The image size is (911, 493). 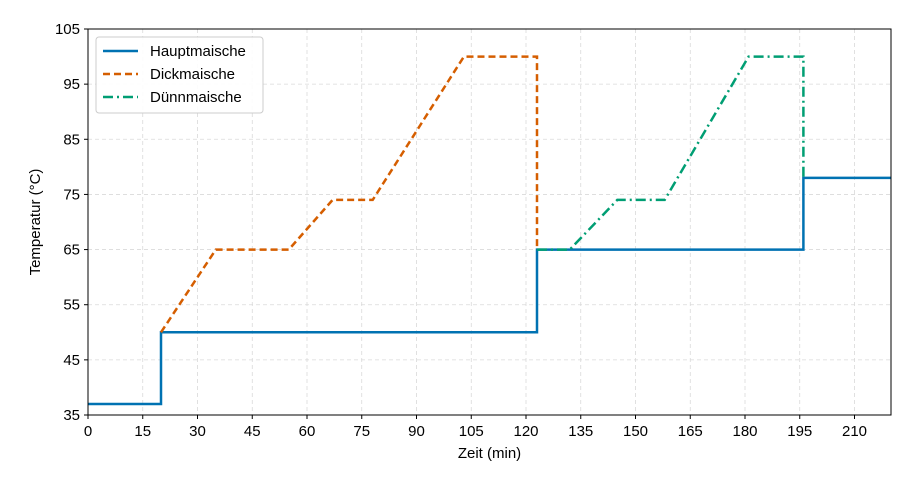 I want to click on x-tick-label: 45, so click(x=252, y=431).